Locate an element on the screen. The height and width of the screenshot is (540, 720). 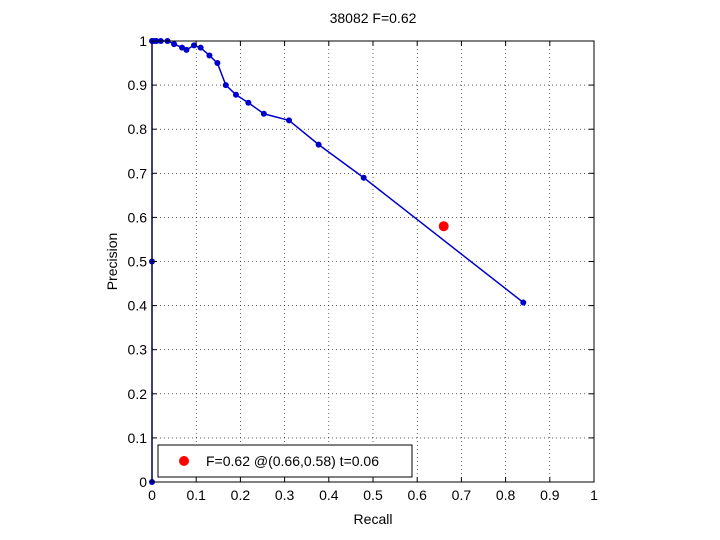
x-tick-label: 0.4 is located at coordinates (329, 495).